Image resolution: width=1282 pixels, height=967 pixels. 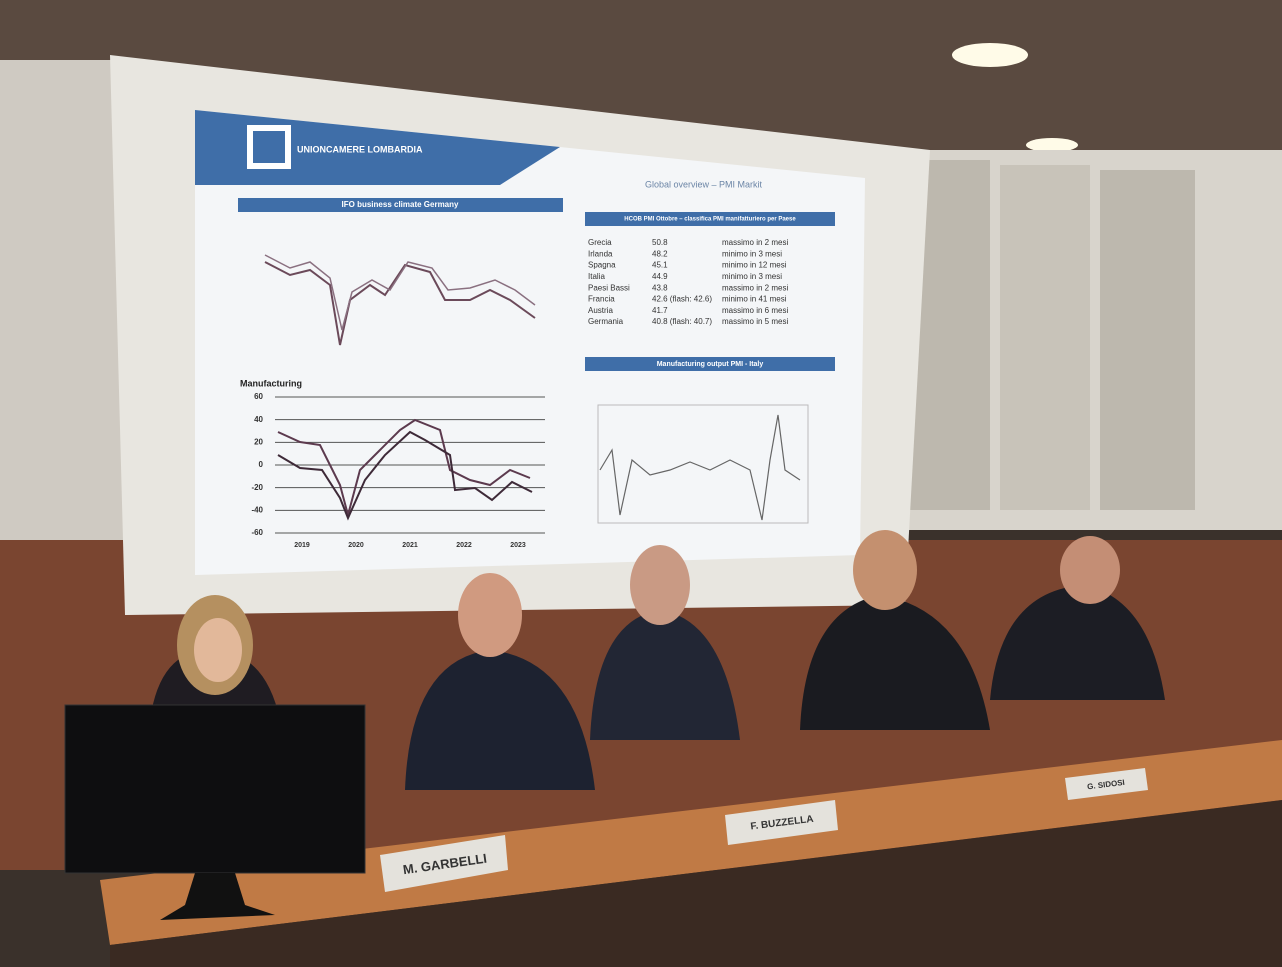 I want to click on y-tick-label: 60, so click(x=258, y=396).